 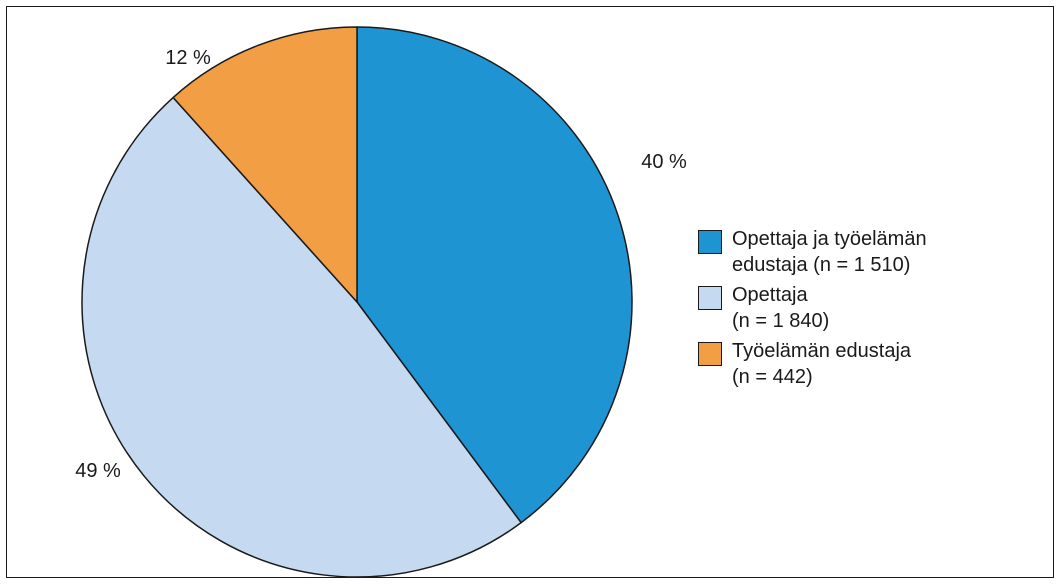 What do you see at coordinates (821, 265) in the screenshot?
I see `legend-count: edustaja (n = 1 510)` at bounding box center [821, 265].